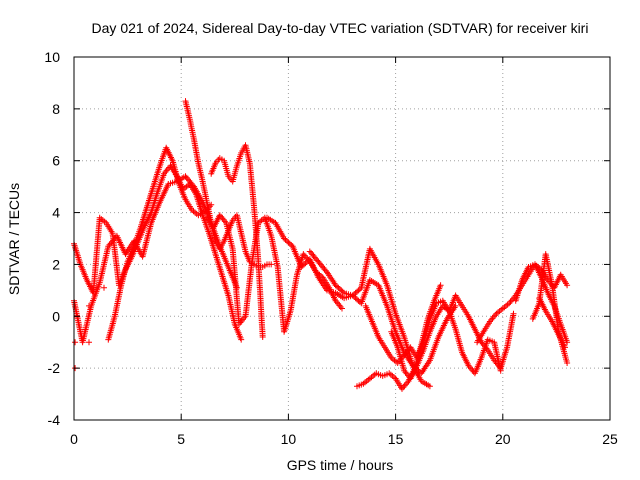  Describe the element at coordinates (54, 420) in the screenshot. I see `y-tick-label: -4` at that location.